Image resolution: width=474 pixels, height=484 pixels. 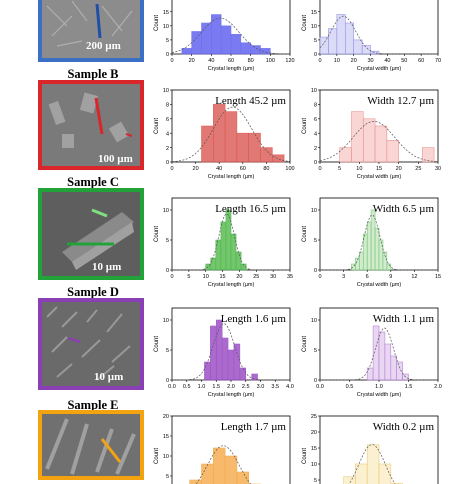 I want to click on x-tick-label: 0, so click(x=171, y=277).